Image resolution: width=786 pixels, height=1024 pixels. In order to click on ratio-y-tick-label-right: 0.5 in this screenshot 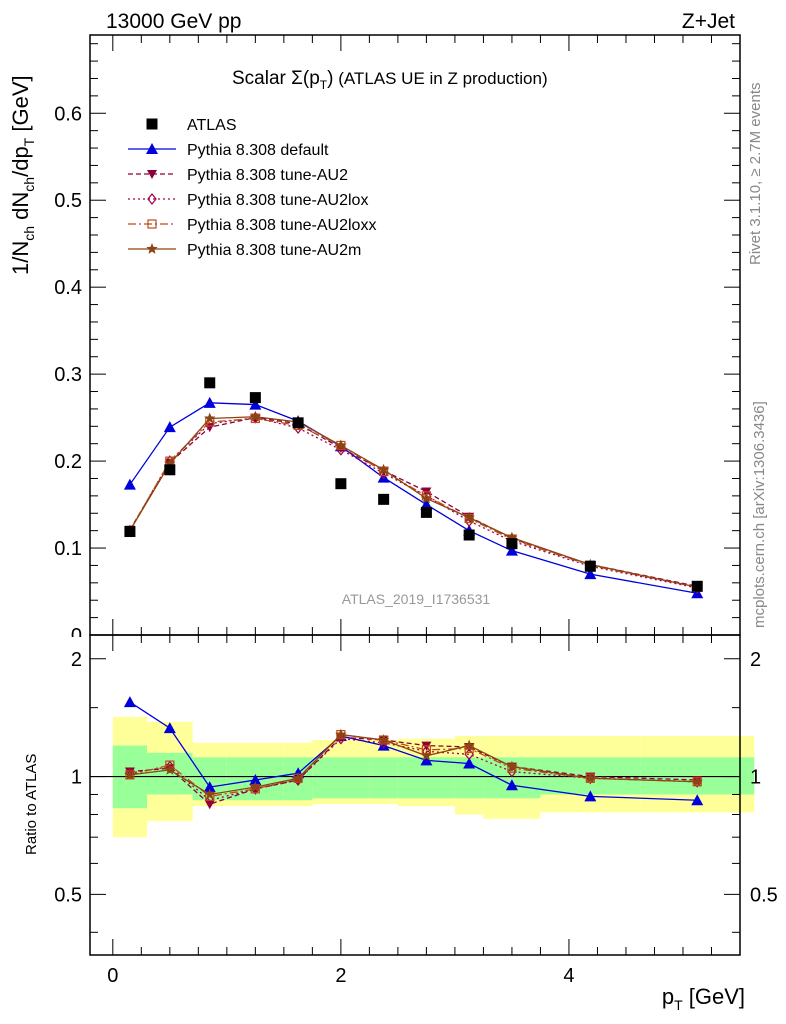, I will do `click(764, 895)`.